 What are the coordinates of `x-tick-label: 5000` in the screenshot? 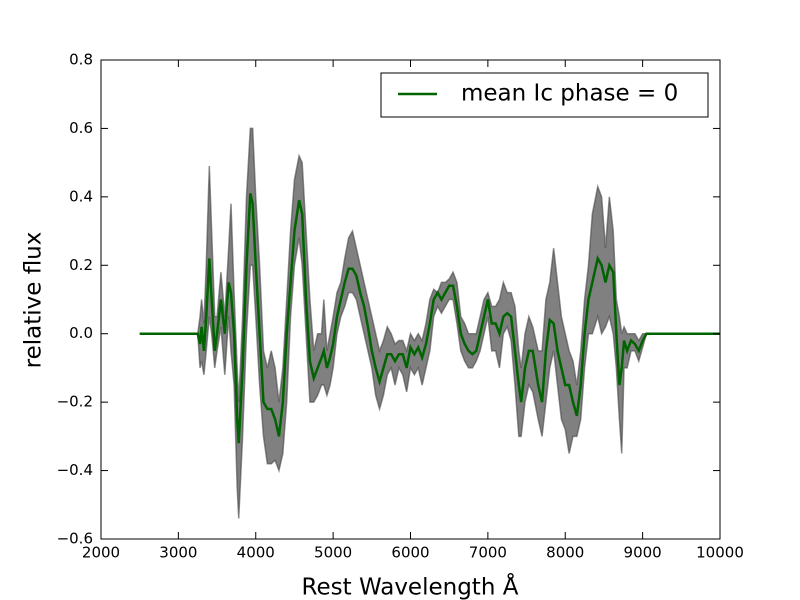 It's located at (333, 553).